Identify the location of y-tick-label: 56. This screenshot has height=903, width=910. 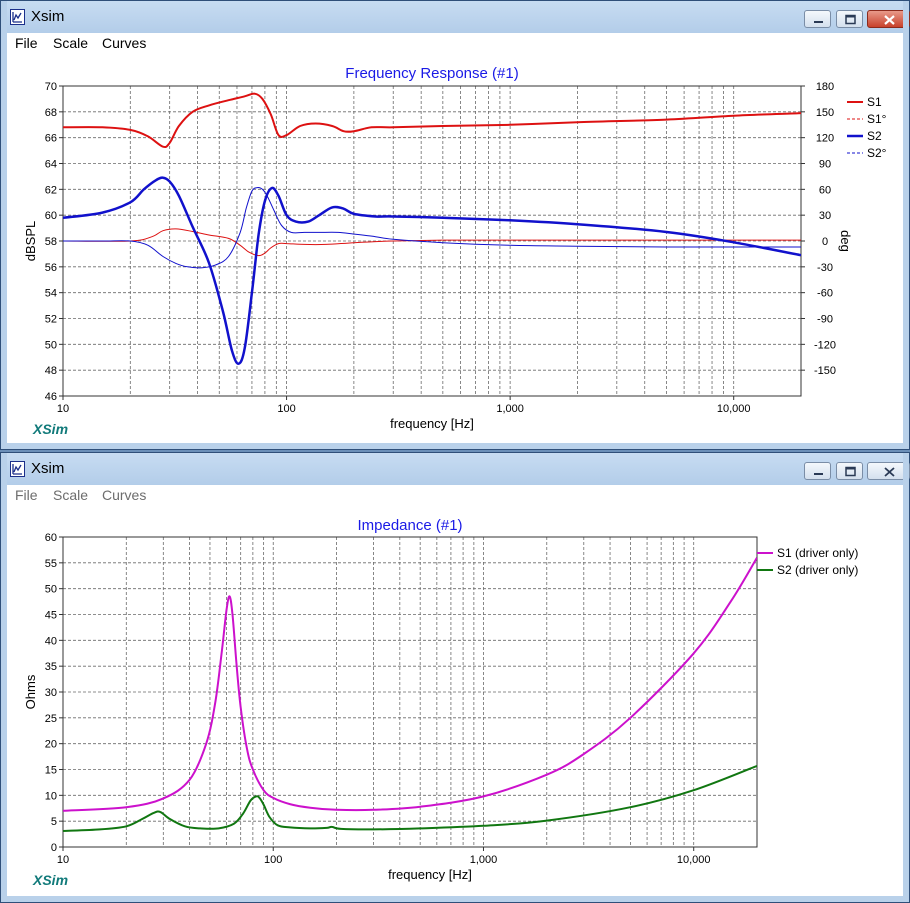
(51, 268).